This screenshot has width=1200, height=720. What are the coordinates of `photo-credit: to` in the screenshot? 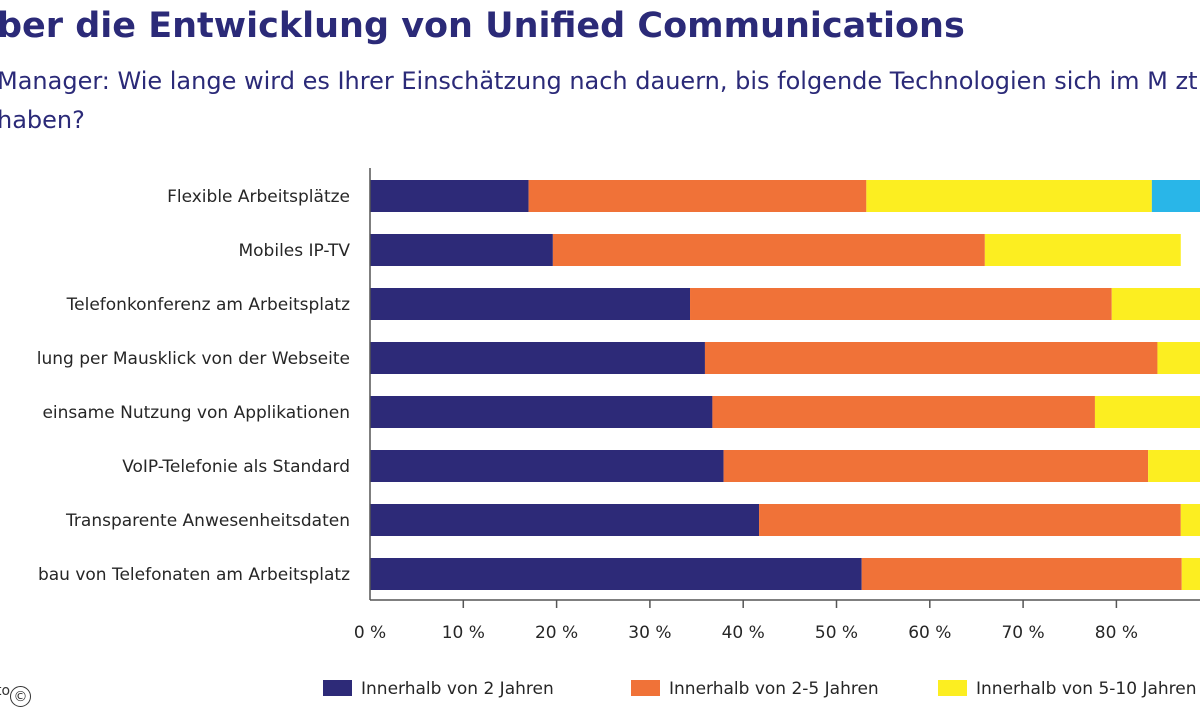 It's located at (5, 691).